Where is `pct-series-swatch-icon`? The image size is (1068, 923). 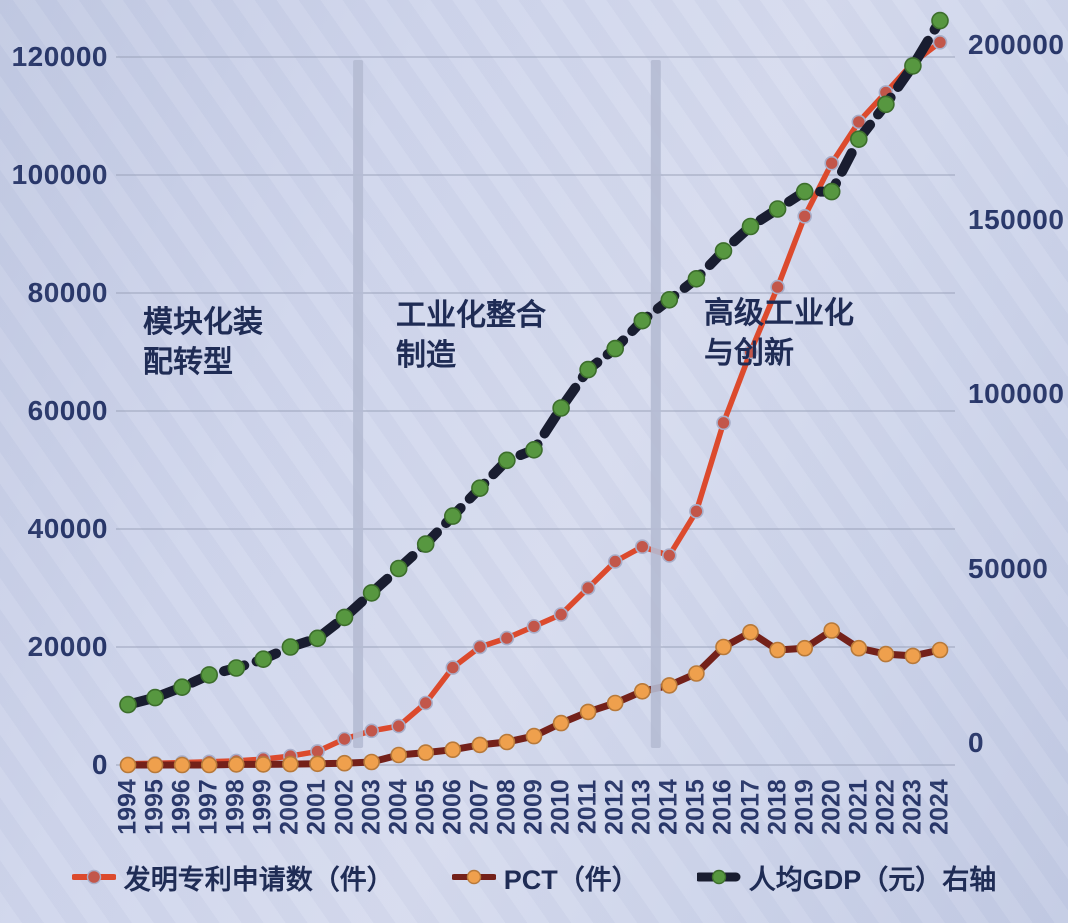
pct-series-swatch-icon is located at coordinates (473, 877).